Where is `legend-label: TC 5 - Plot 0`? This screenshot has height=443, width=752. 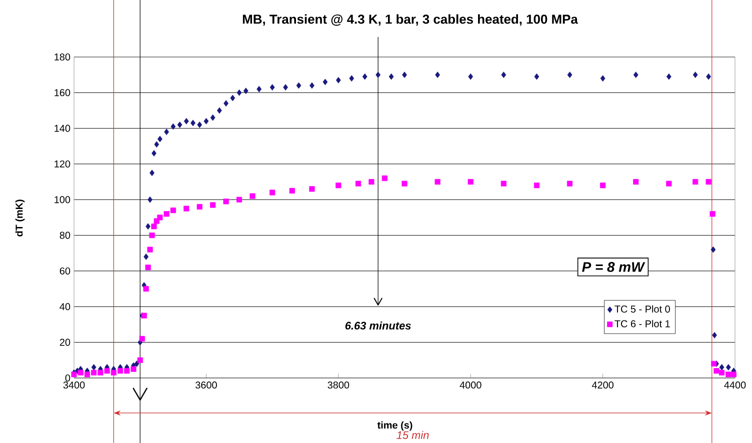
legend-label: TC 5 - Plot 0 is located at coordinates (642, 309).